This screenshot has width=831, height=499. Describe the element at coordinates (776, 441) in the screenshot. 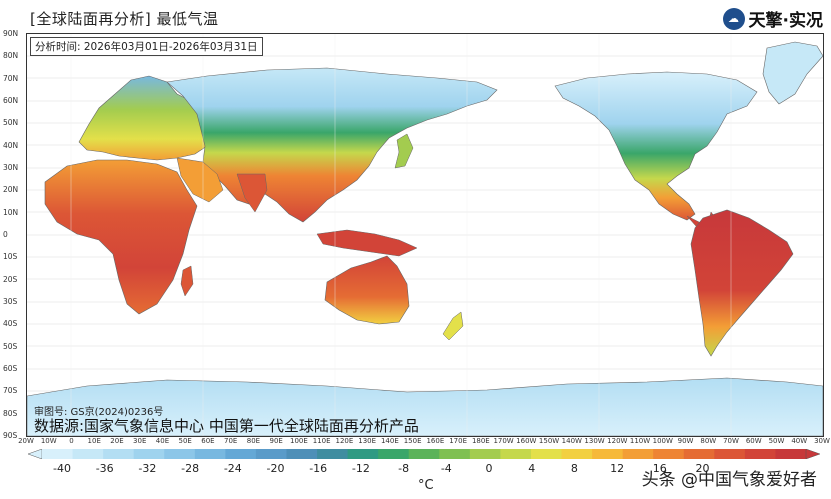

I see `lon-label: 50W` at that location.